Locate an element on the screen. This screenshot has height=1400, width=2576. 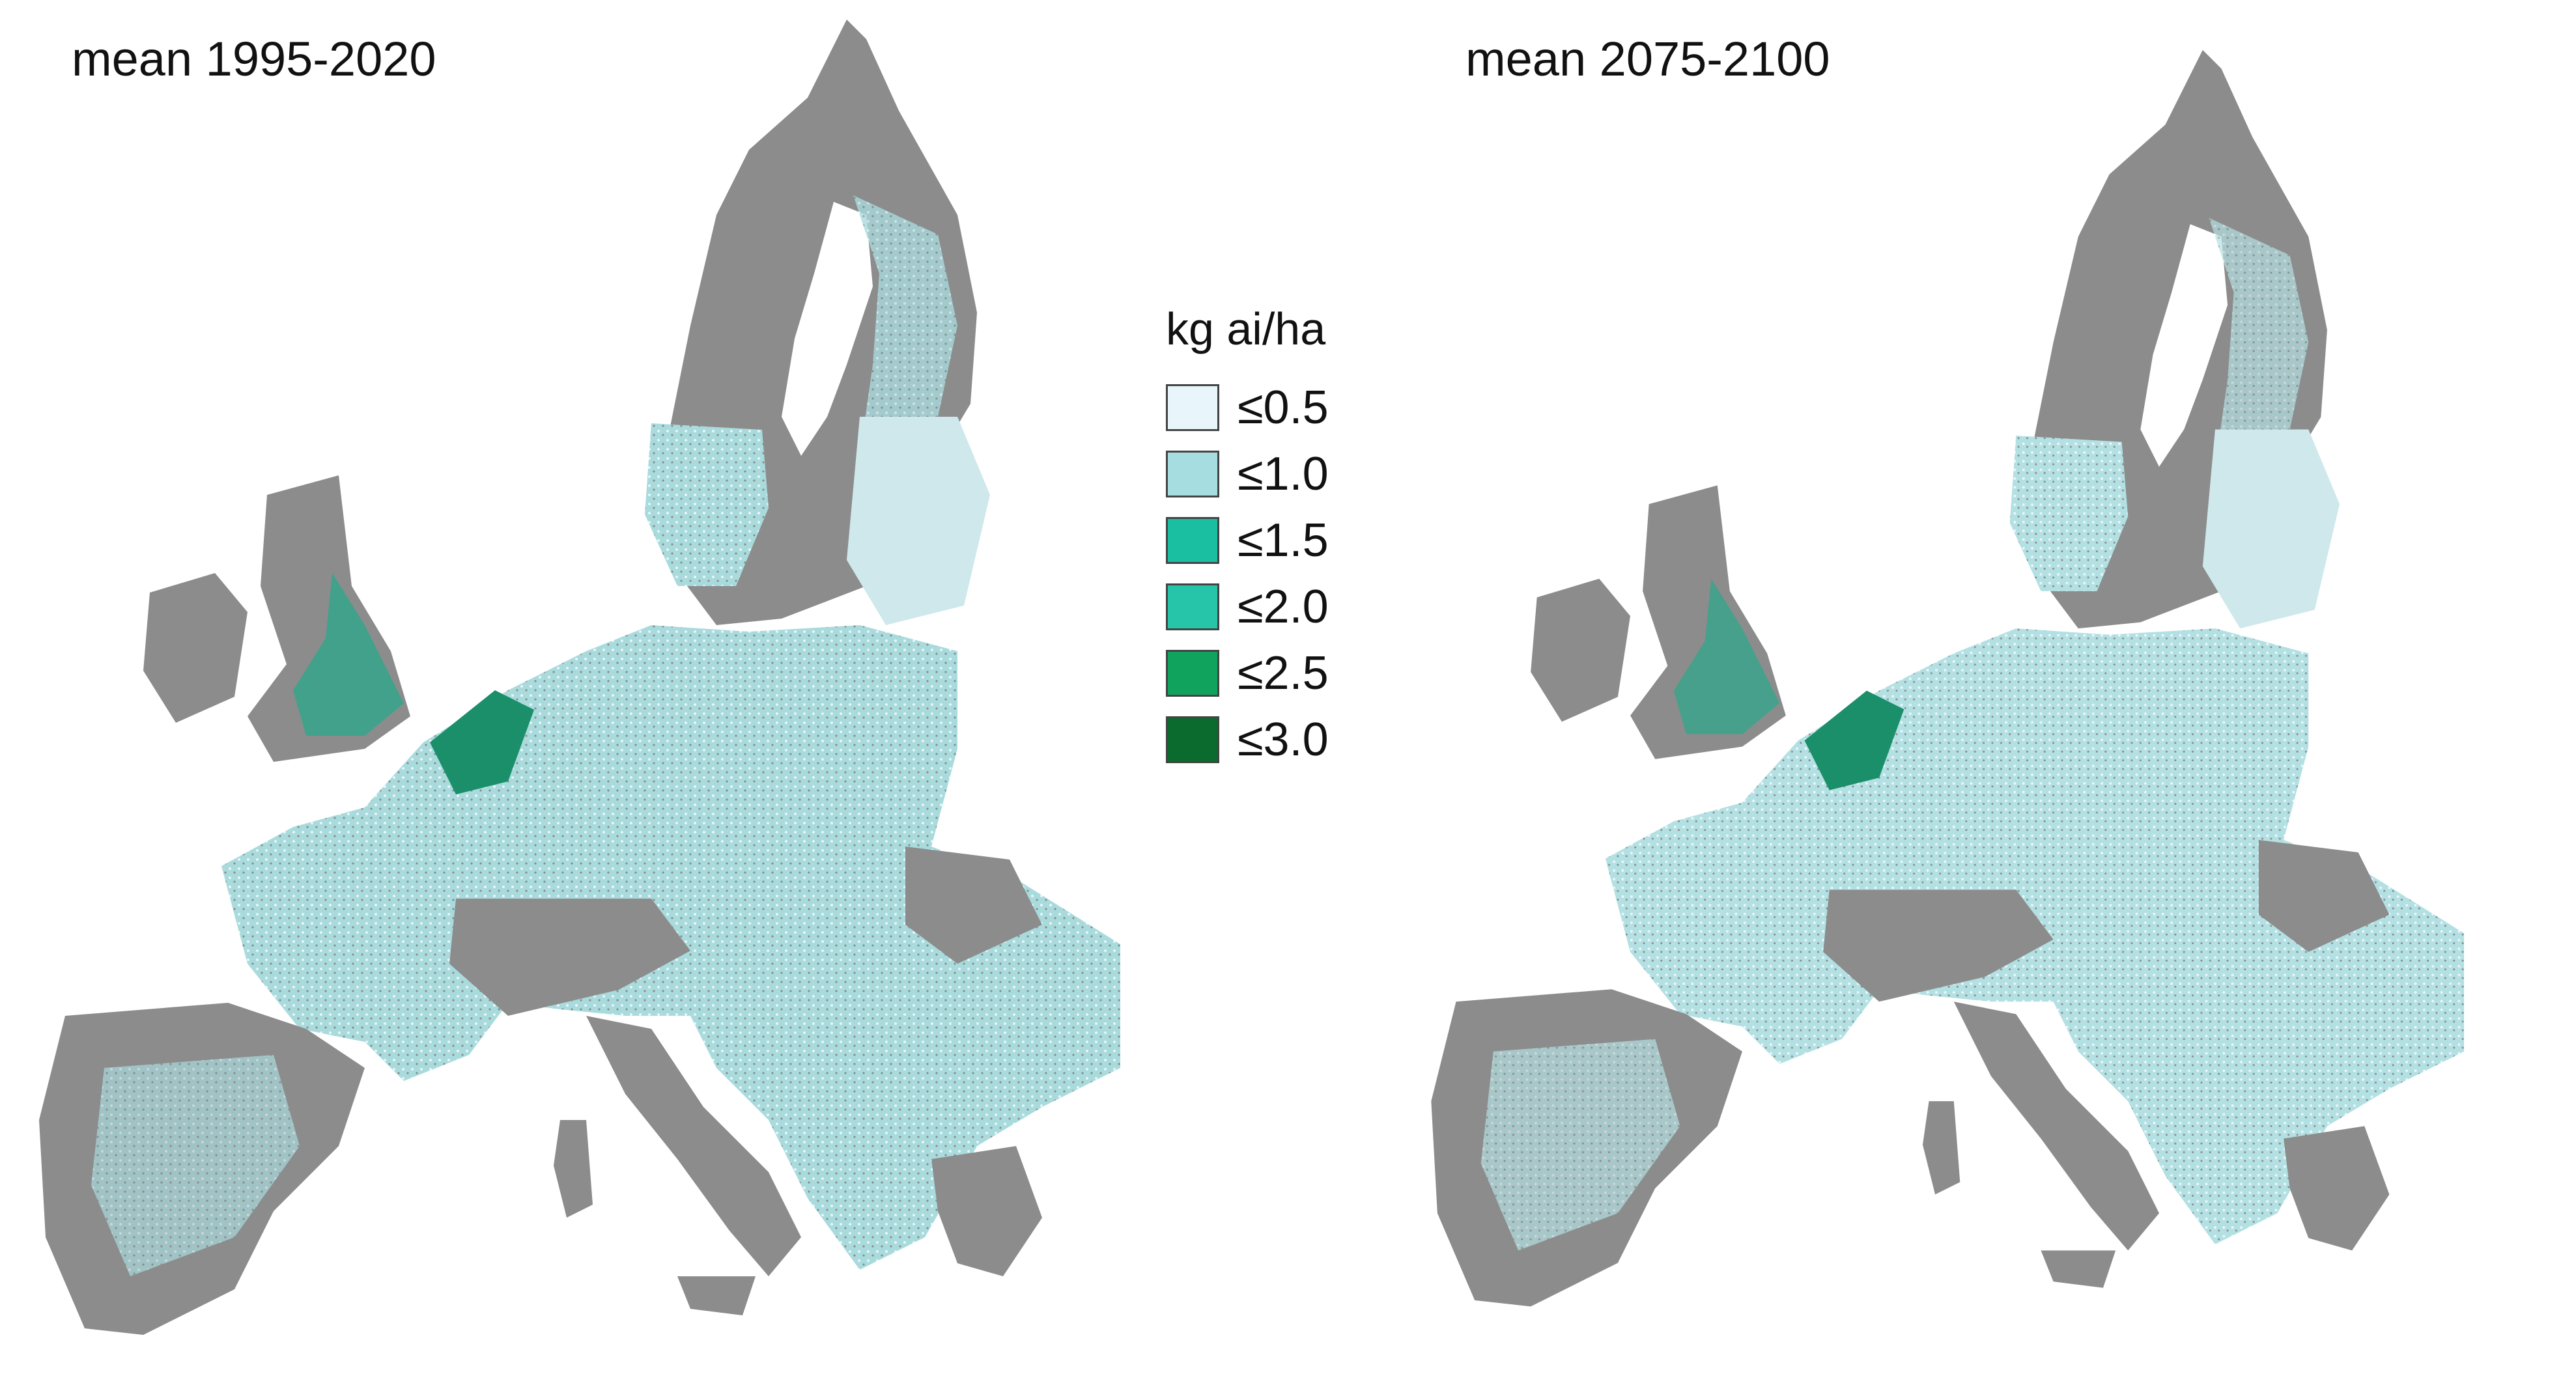
legend-item: ≤1.0 is located at coordinates (1283, 474).